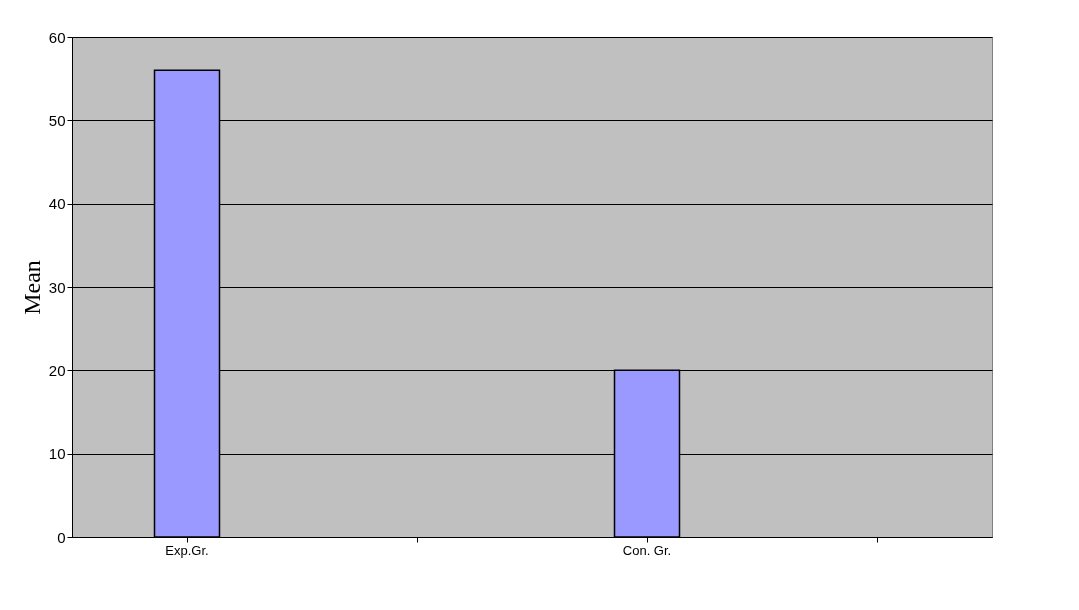 The height and width of the screenshot is (610, 1079). Describe the element at coordinates (57, 454) in the screenshot. I see `y-tick-label: 10` at that location.